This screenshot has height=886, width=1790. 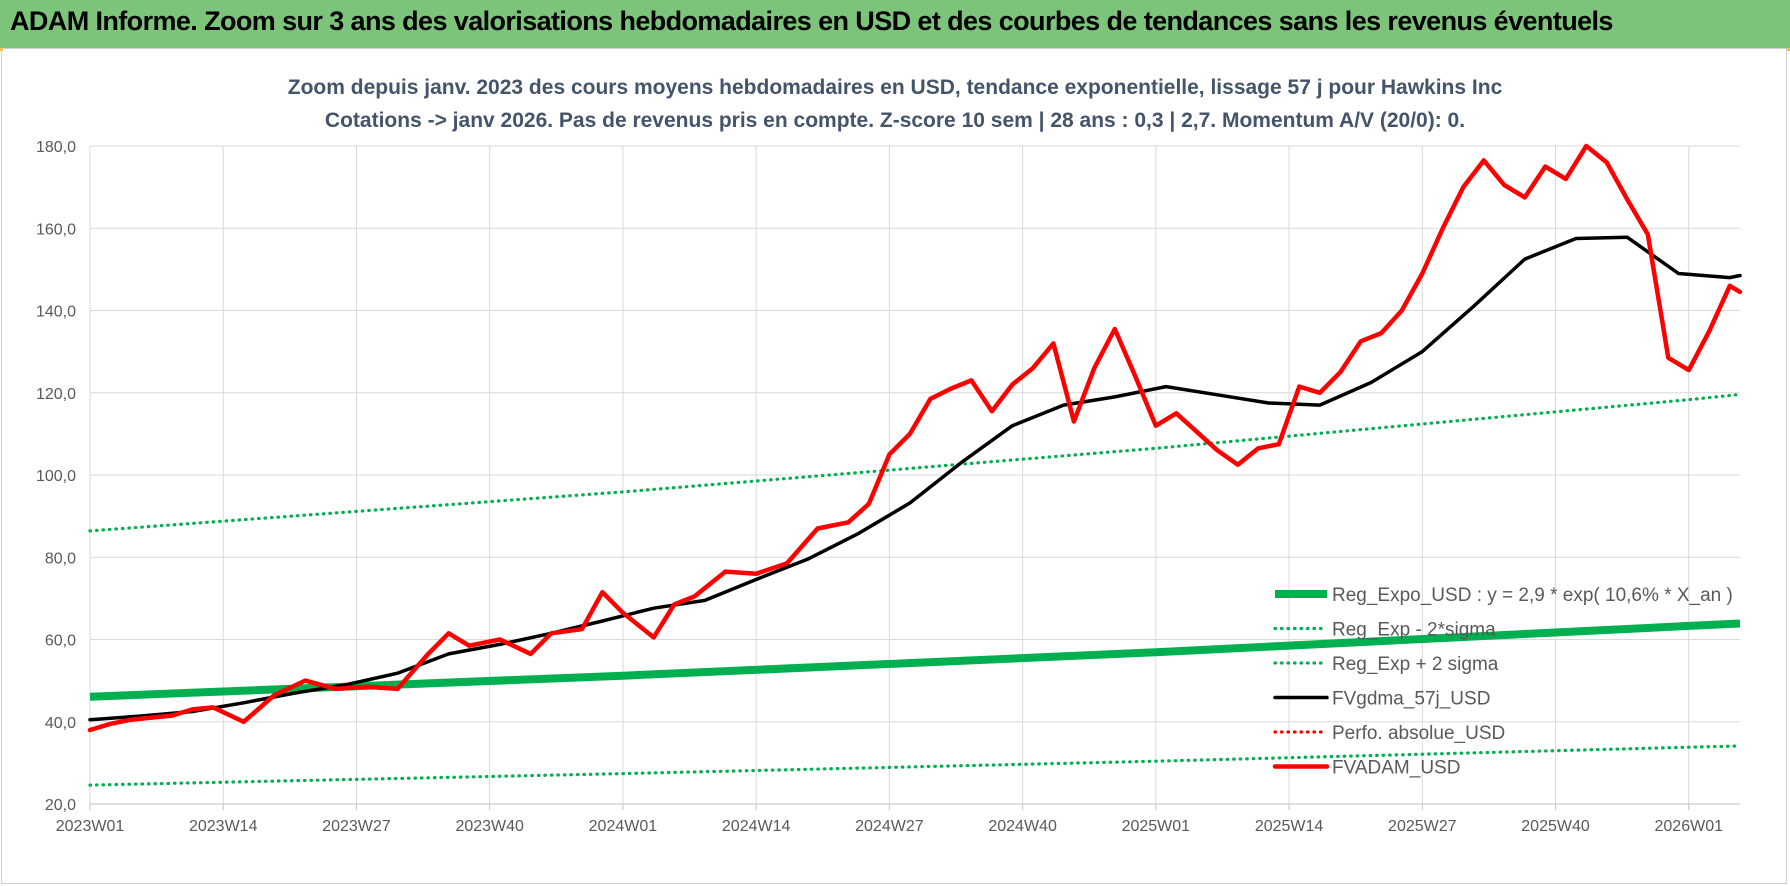 What do you see at coordinates (1422, 826) in the screenshot?
I see `x-tick-label: 2025W27` at bounding box center [1422, 826].